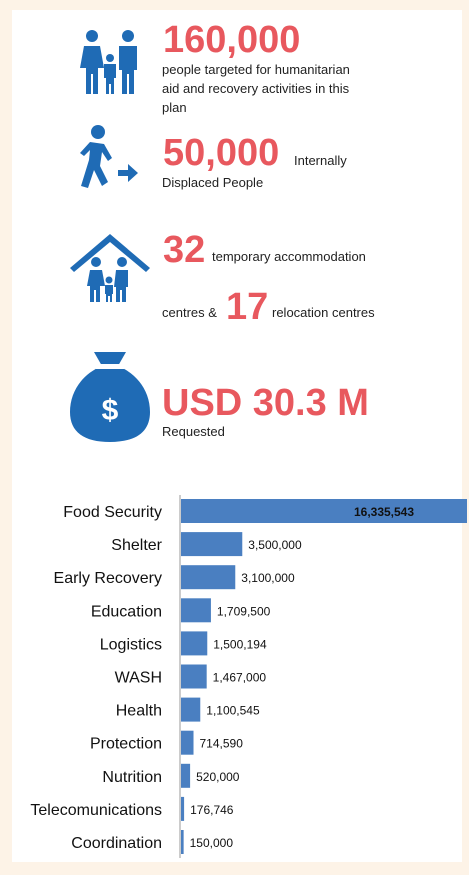  What do you see at coordinates (384, 512) in the screenshot?
I see `value-label: 16,335,543` at bounding box center [384, 512].